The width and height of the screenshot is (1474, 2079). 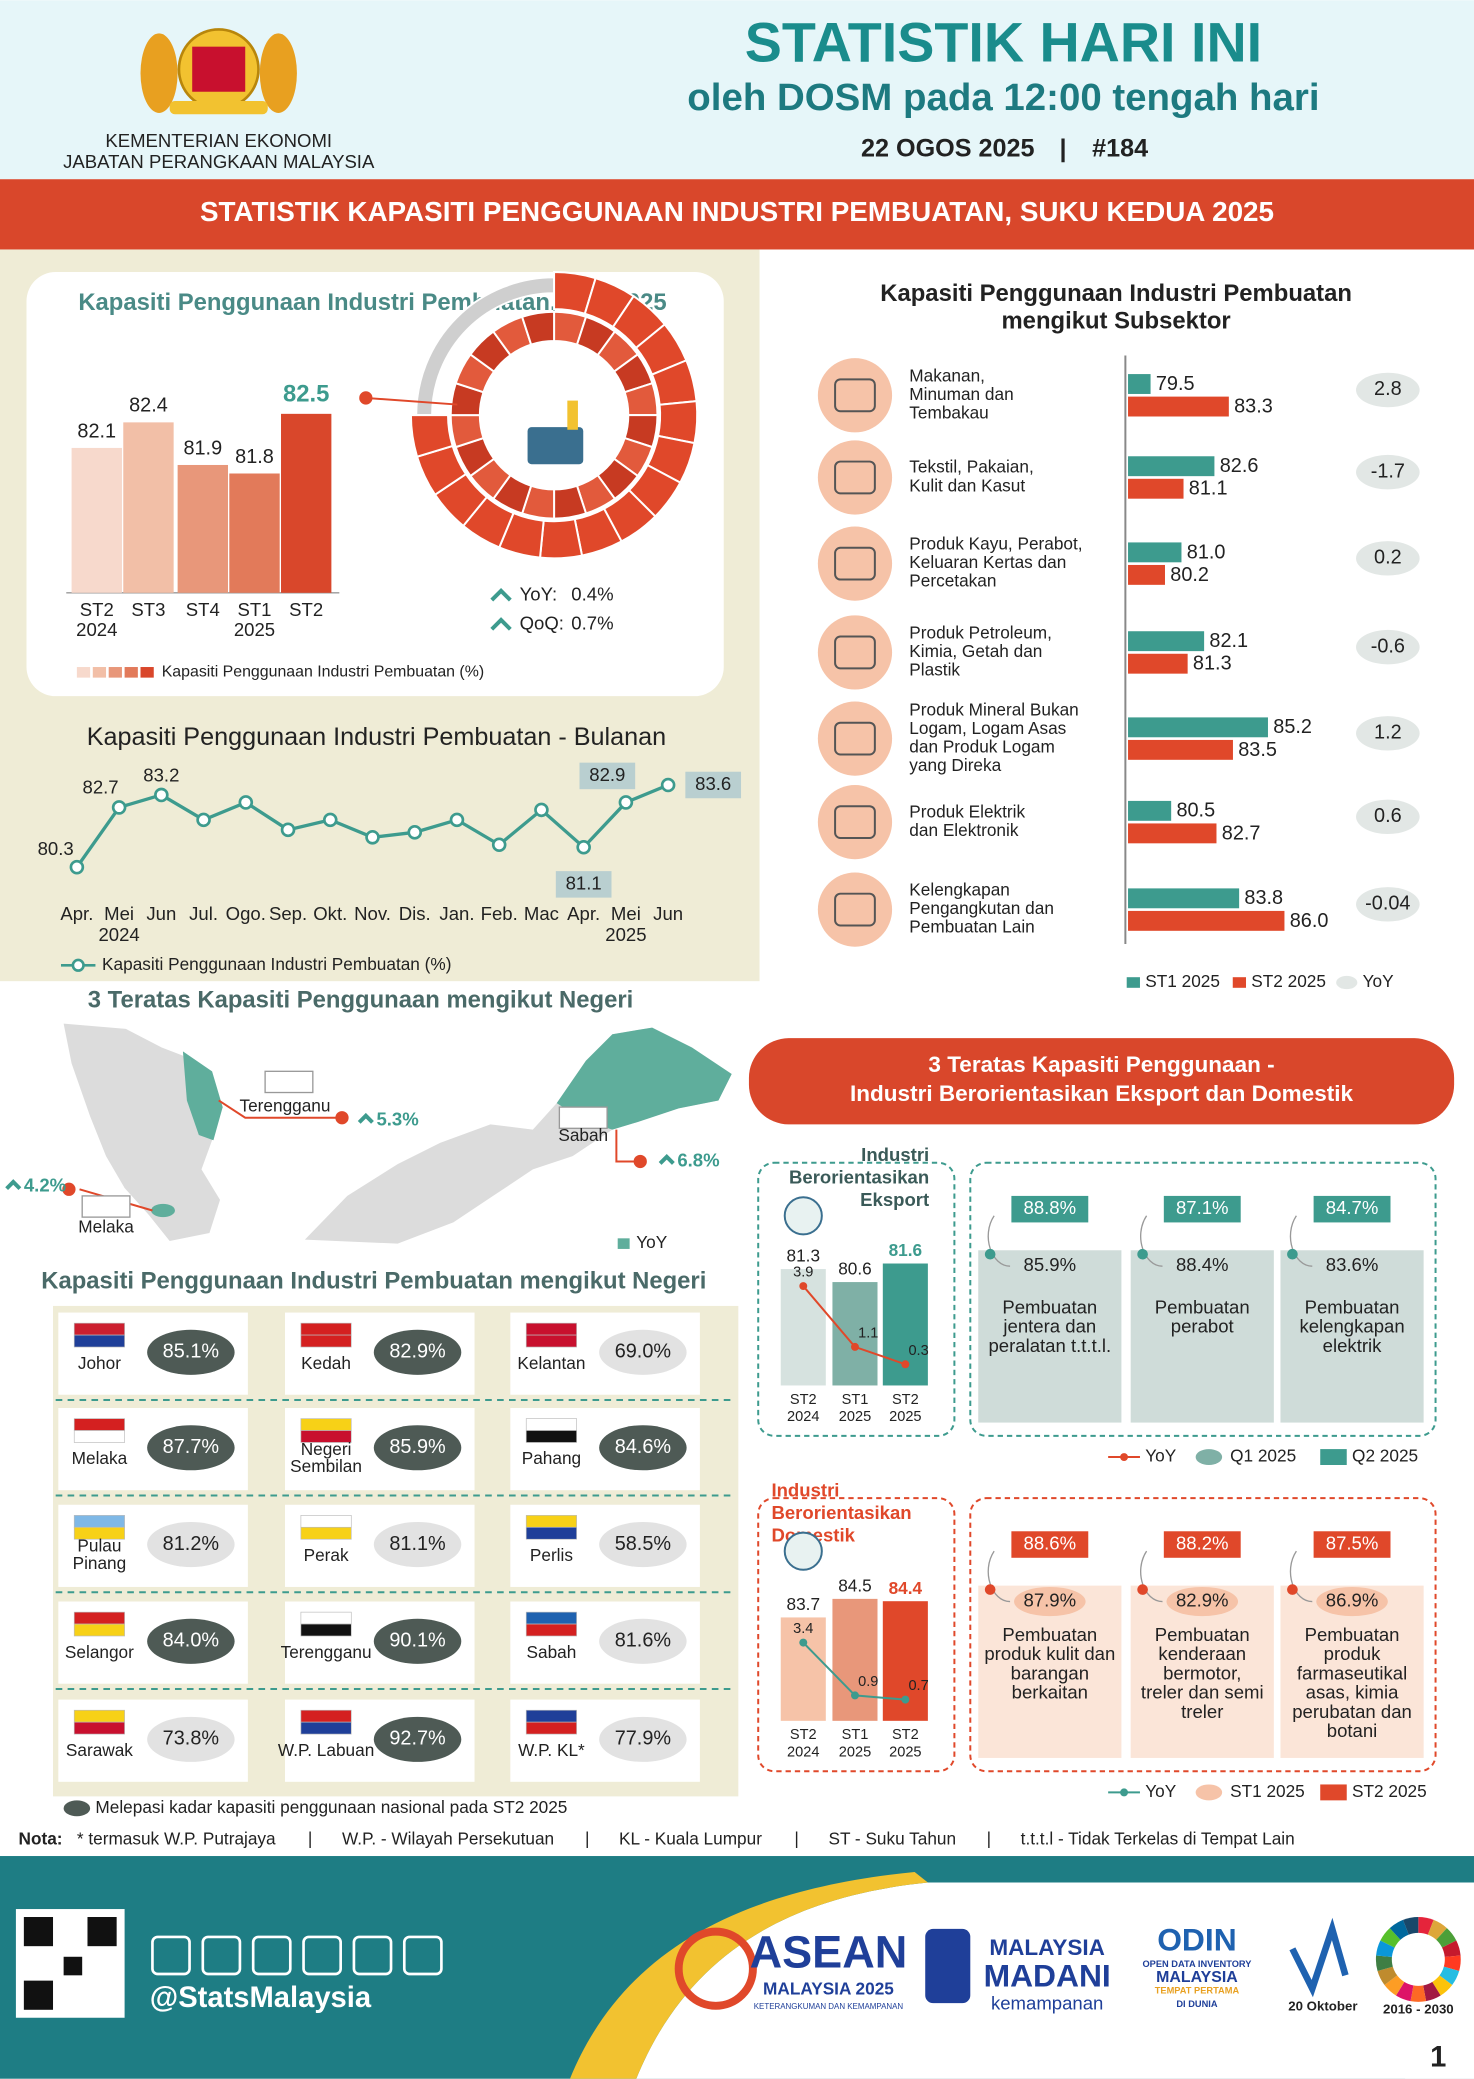 I want to click on subsector-name: Plastik, so click(x=934, y=670).